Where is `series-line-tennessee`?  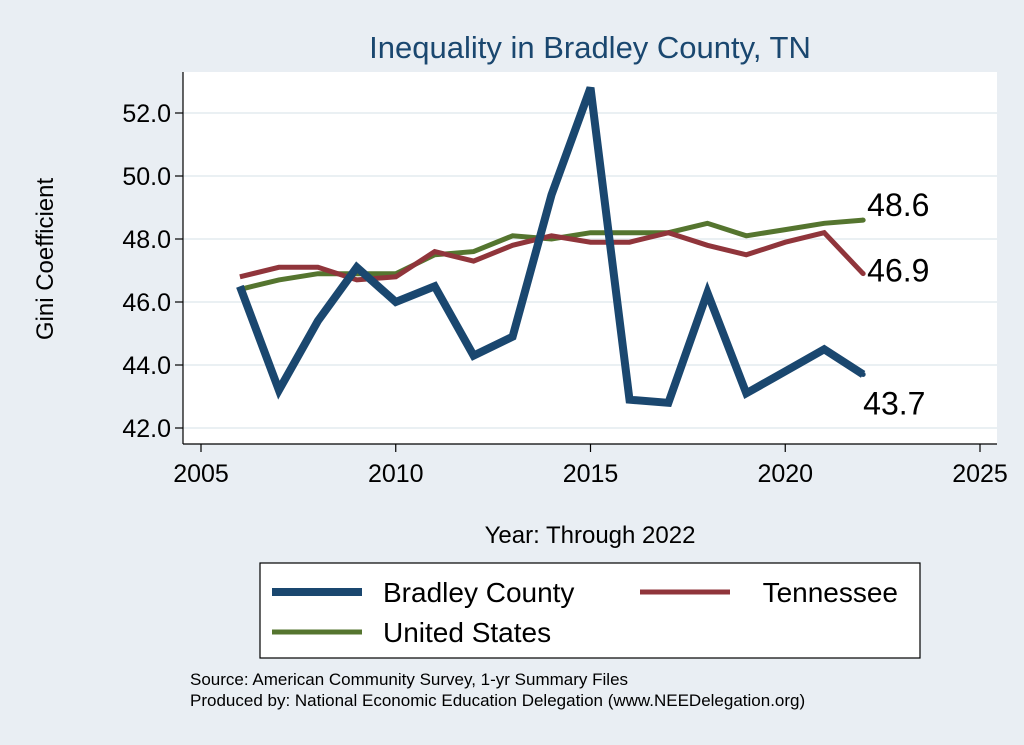
series-line-tennessee is located at coordinates (552, 256).